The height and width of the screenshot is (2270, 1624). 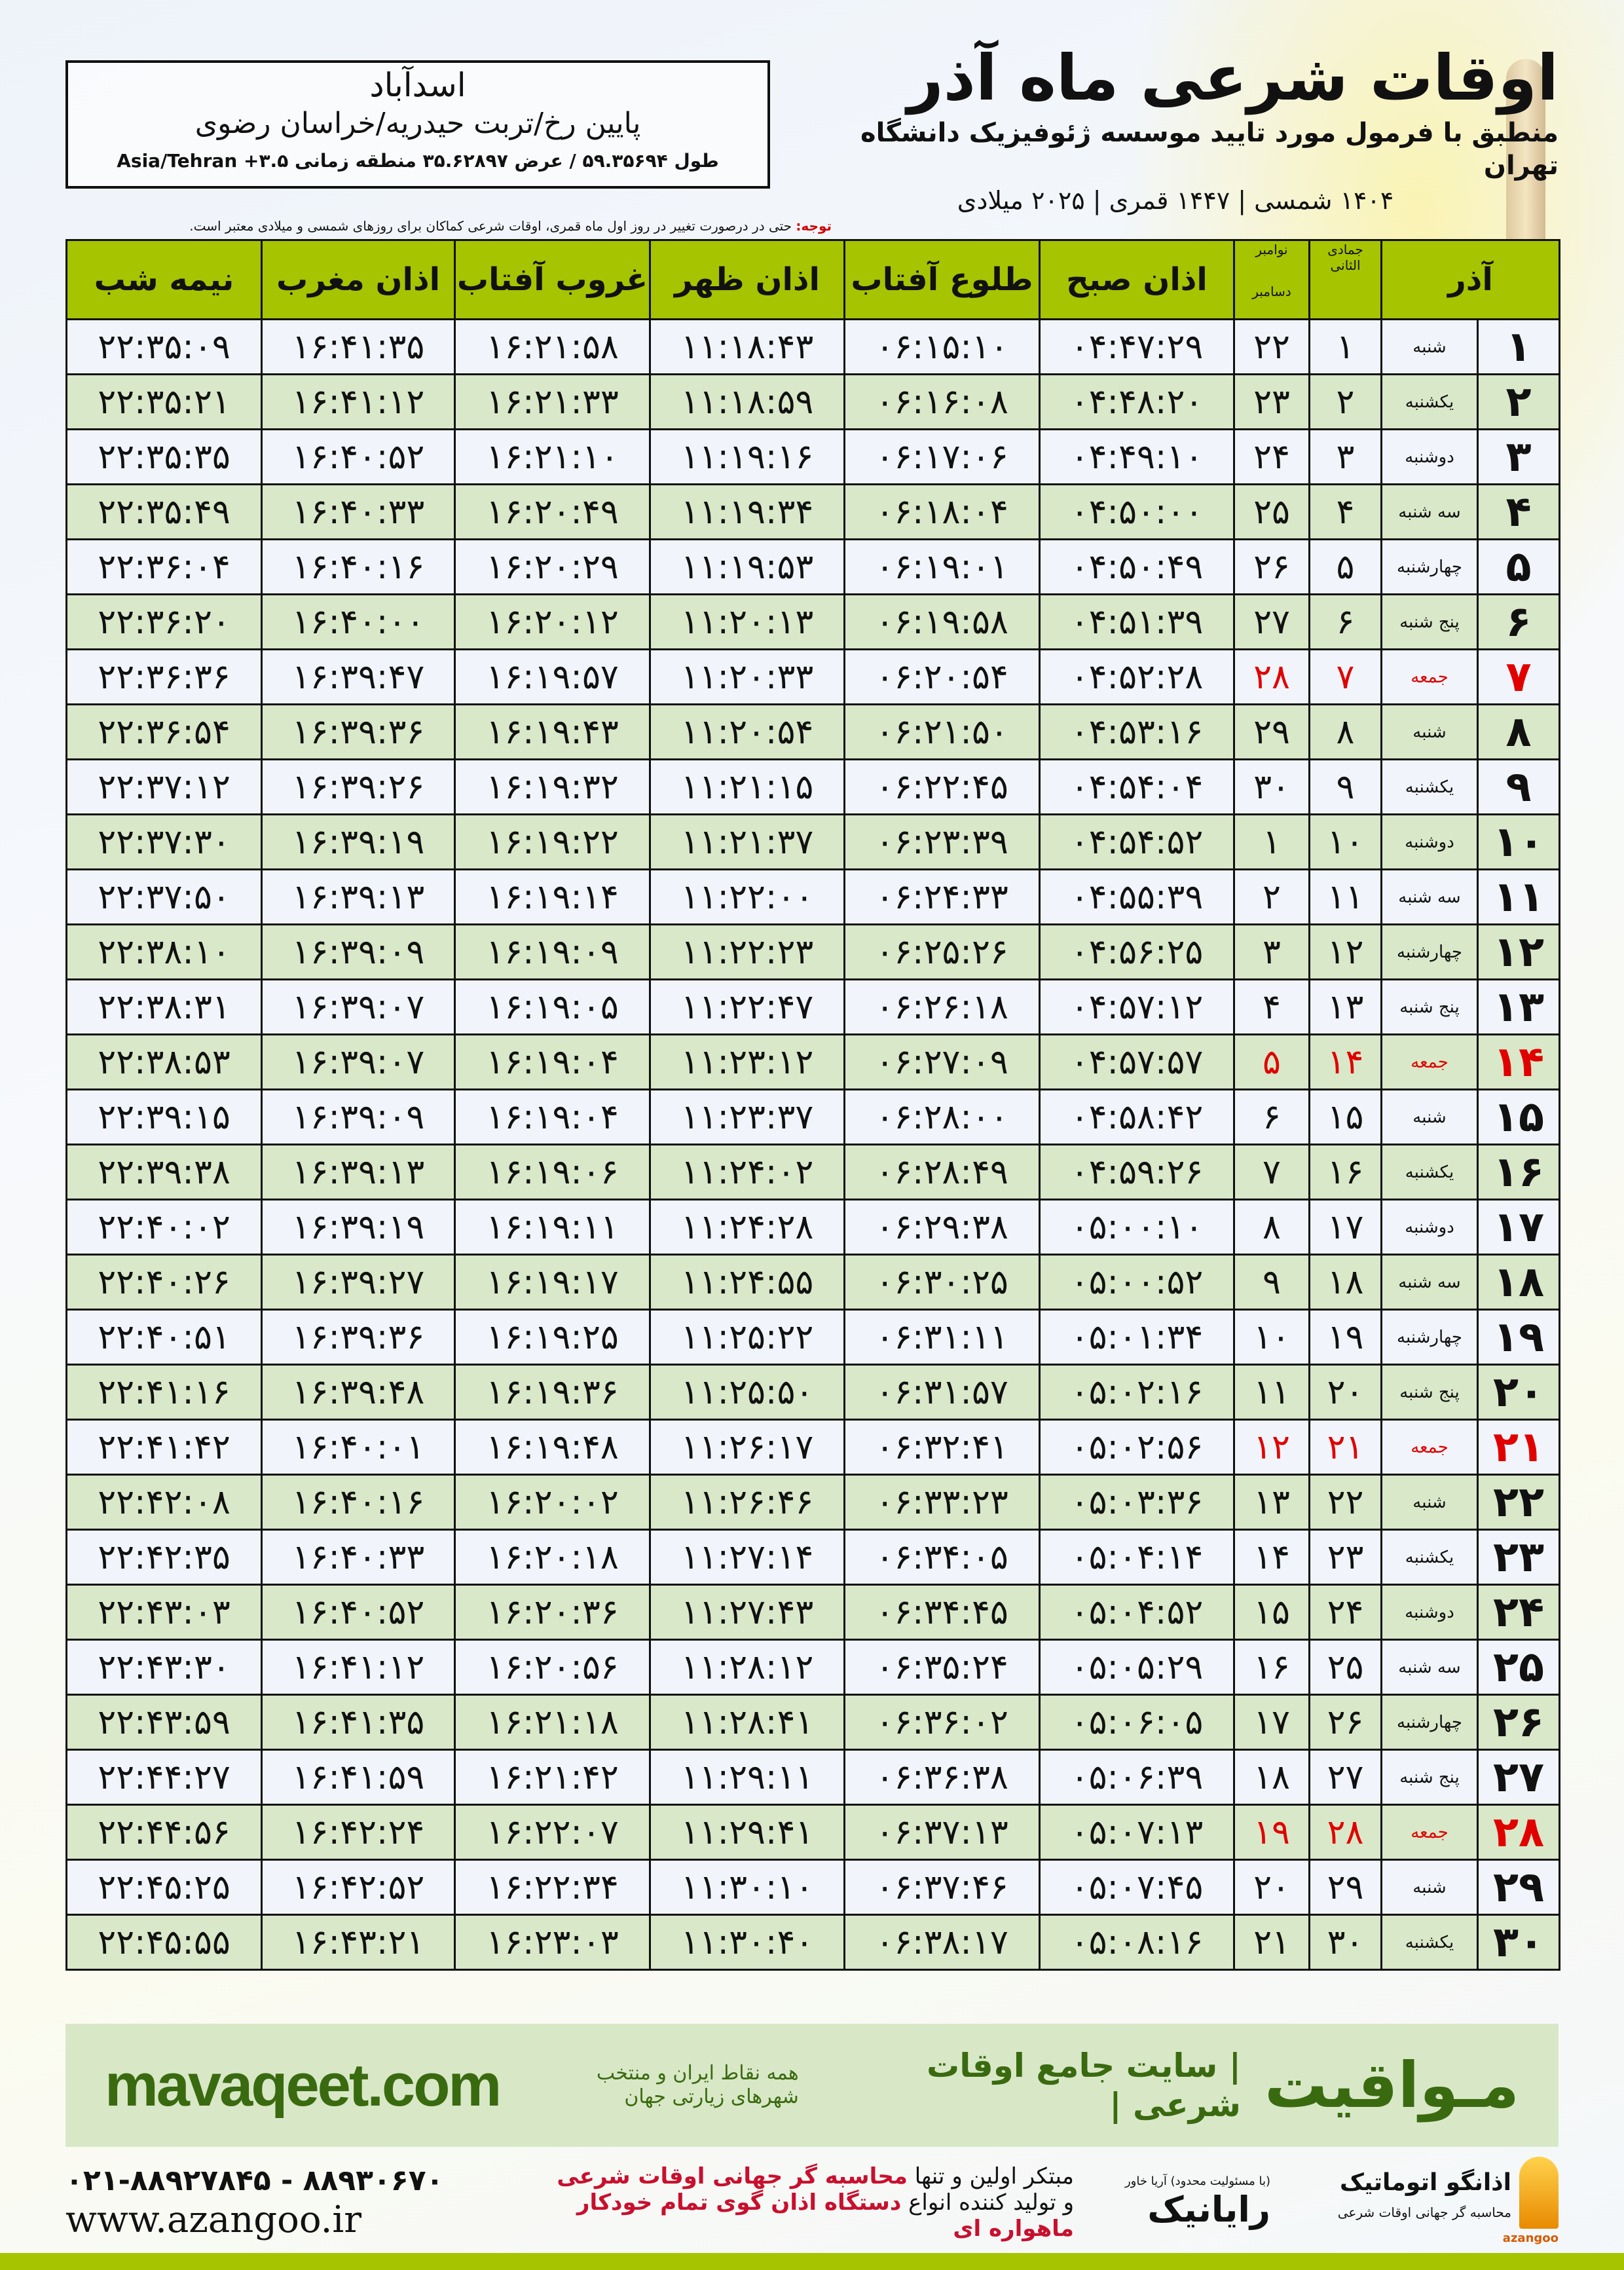 What do you see at coordinates (1271, 249) in the screenshot?
I see `header-gregorian-top: نوامبر` at bounding box center [1271, 249].